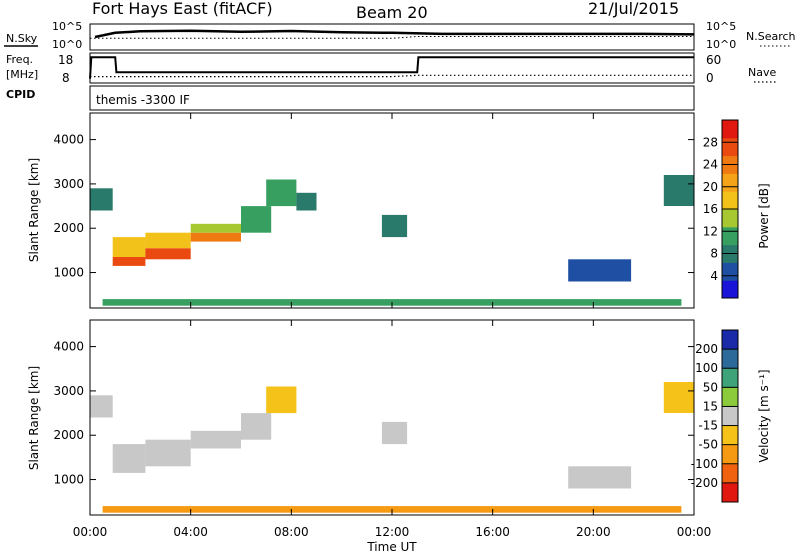 The width and height of the screenshot is (800, 554). Describe the element at coordinates (190, 532) in the screenshot. I see `time-tick-label: 04:00` at that location.